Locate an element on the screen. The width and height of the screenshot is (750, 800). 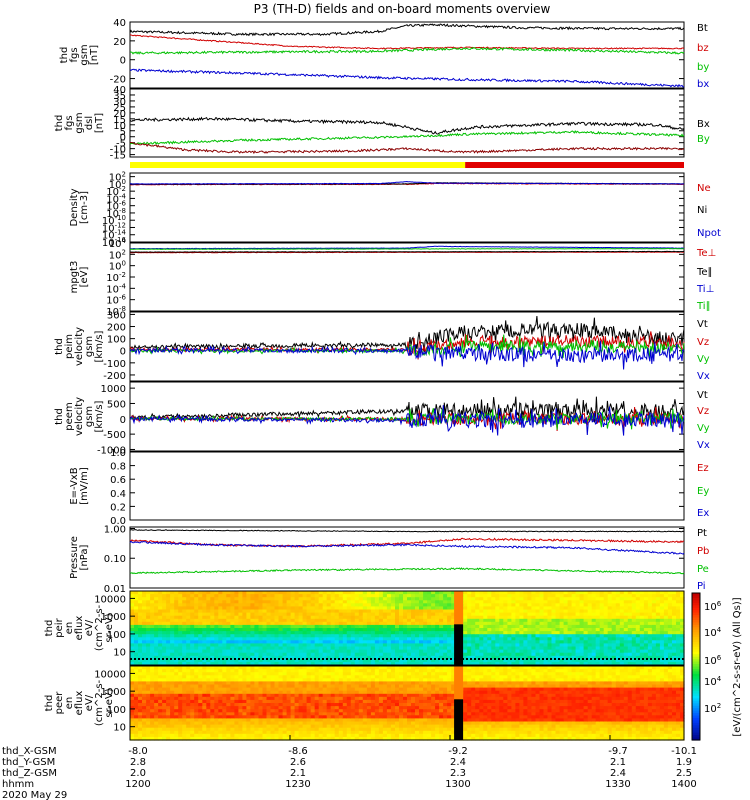
plot-frame is located at coordinates (407, 207).